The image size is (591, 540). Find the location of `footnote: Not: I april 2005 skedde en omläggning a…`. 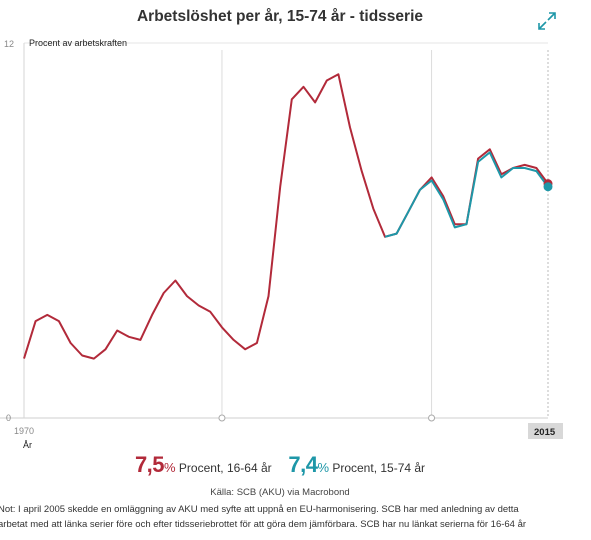

footnote: Not: I april 2005 skedde en omläggning a… is located at coordinates (295, 517).